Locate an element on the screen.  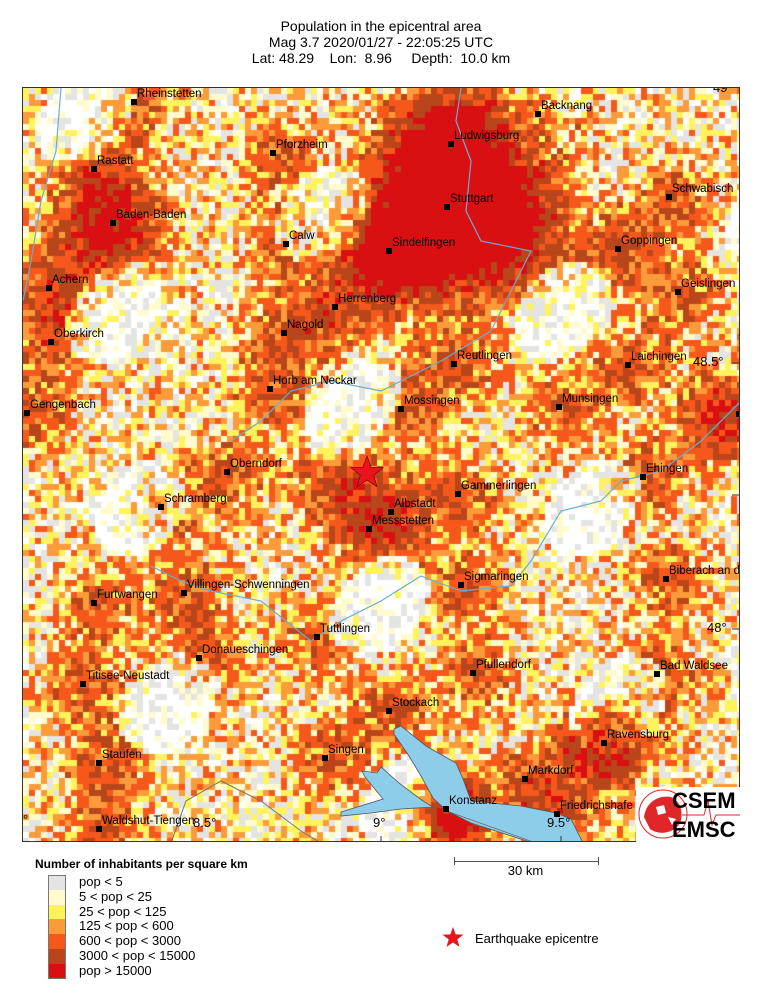
city-label: Herrenberg is located at coordinates (367, 299).